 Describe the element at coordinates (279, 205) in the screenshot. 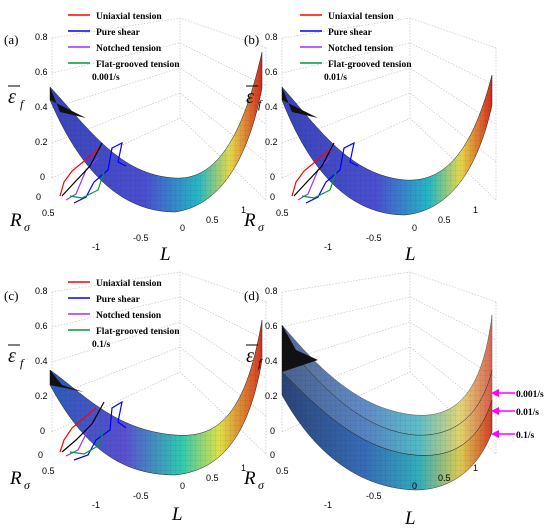

I see `r-ticks-b: 0 0.5` at that location.